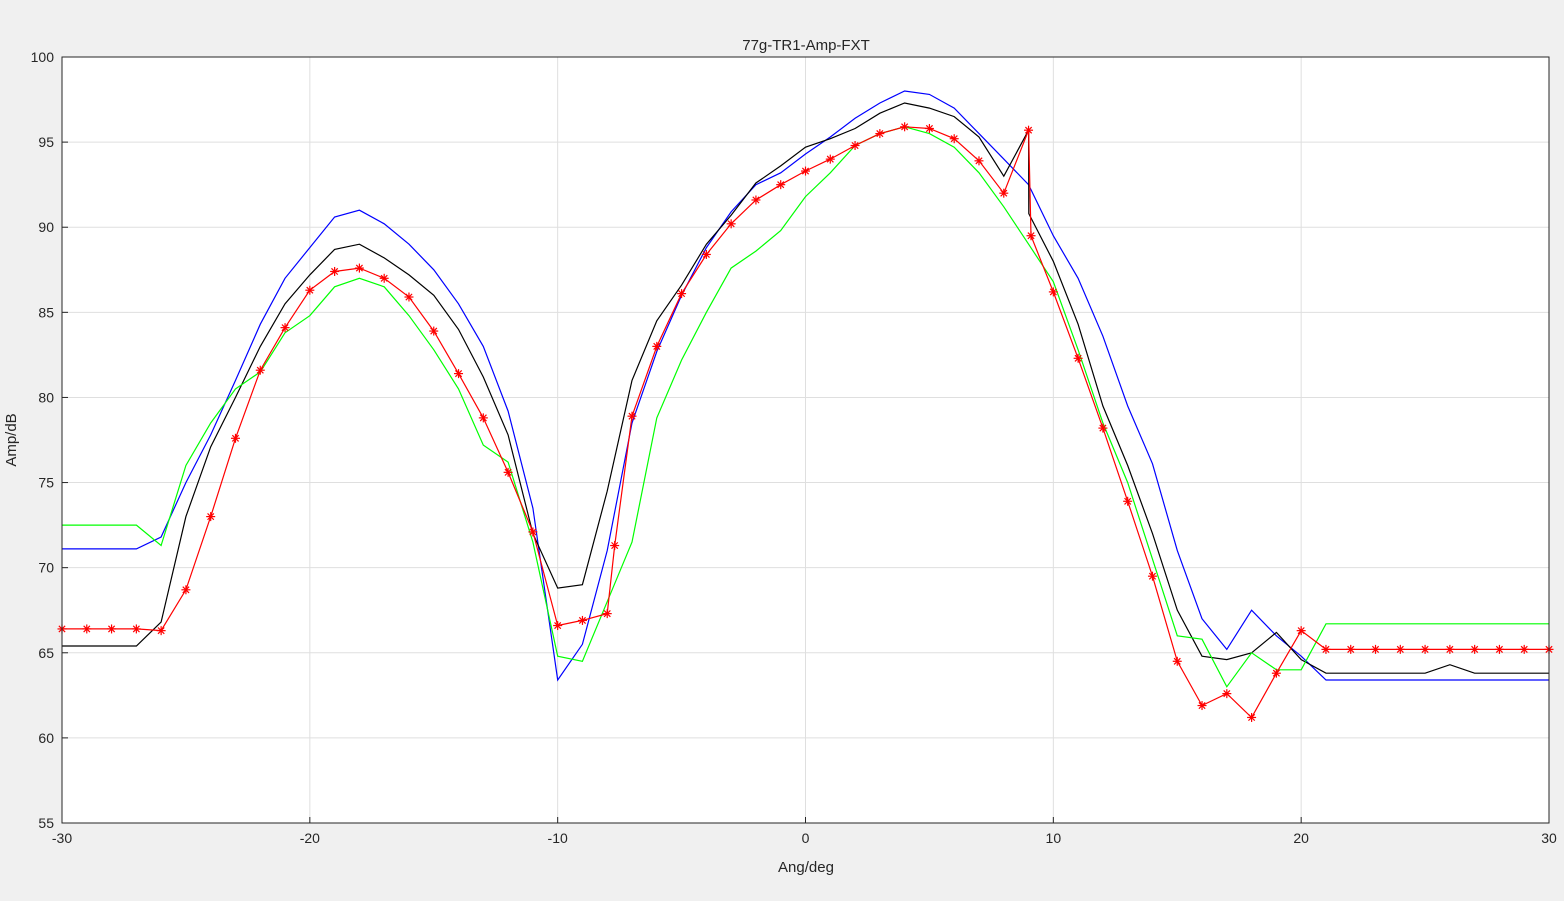 The image size is (1564, 901). I want to click on y-tick-label: 100, so click(43, 57).